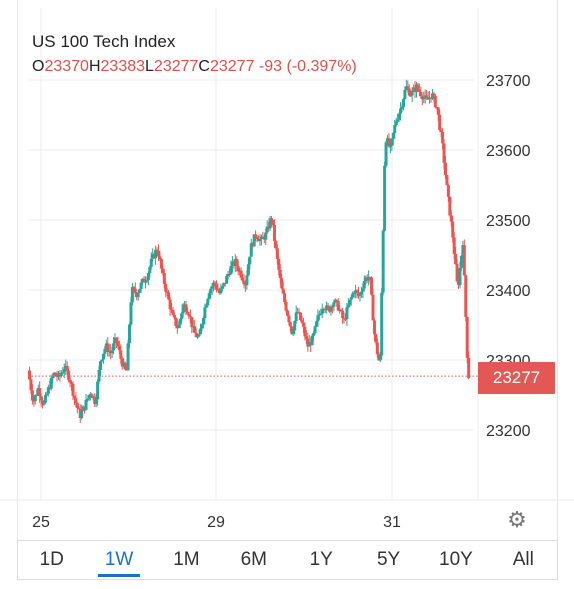 The image size is (574, 589). I want to click on high-value: 23383, so click(123, 66).